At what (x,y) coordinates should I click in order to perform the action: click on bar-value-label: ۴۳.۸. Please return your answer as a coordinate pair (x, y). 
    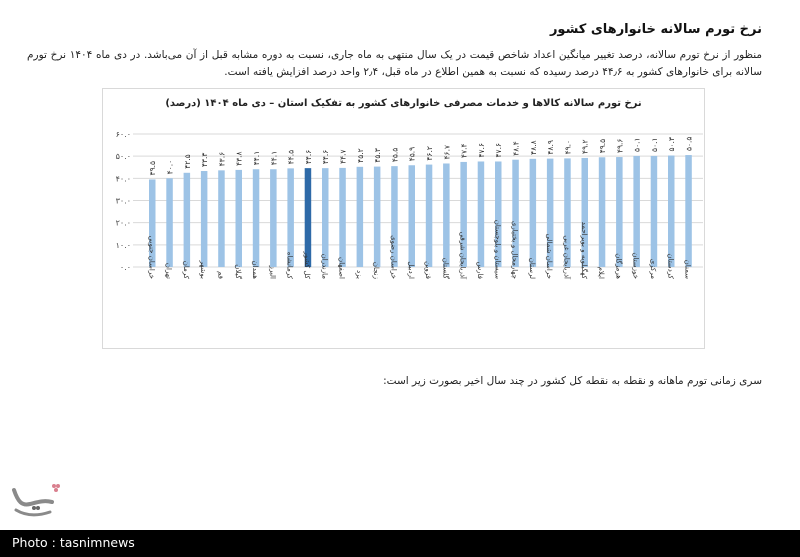
    Looking at the image, I should click on (239, 158).